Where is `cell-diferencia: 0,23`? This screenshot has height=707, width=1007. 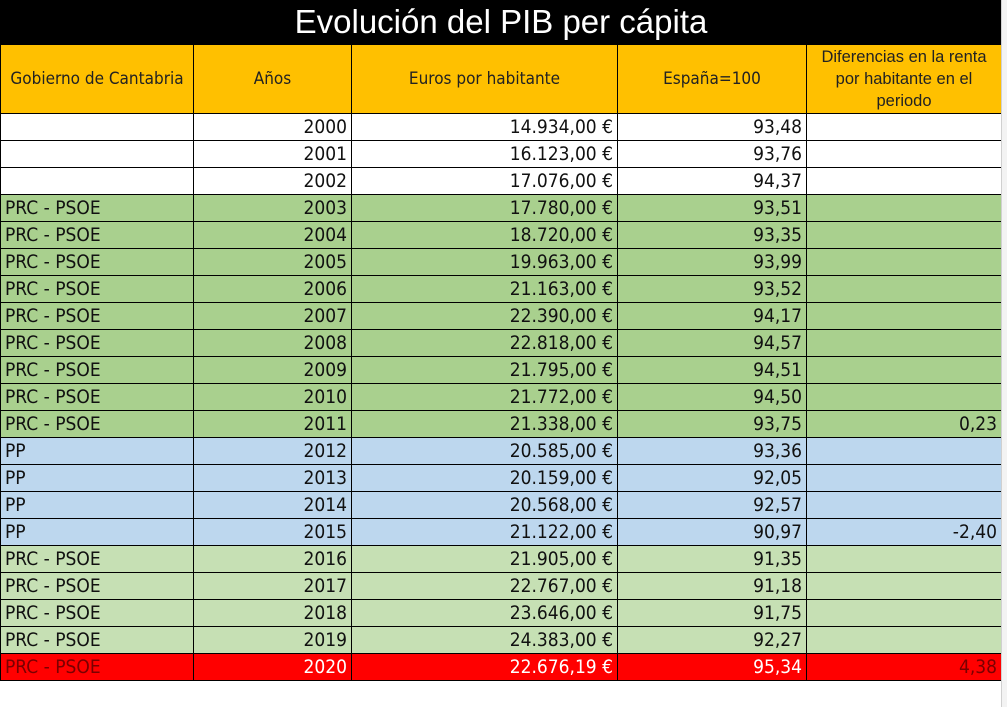 cell-diferencia: 0,23 is located at coordinates (904, 424).